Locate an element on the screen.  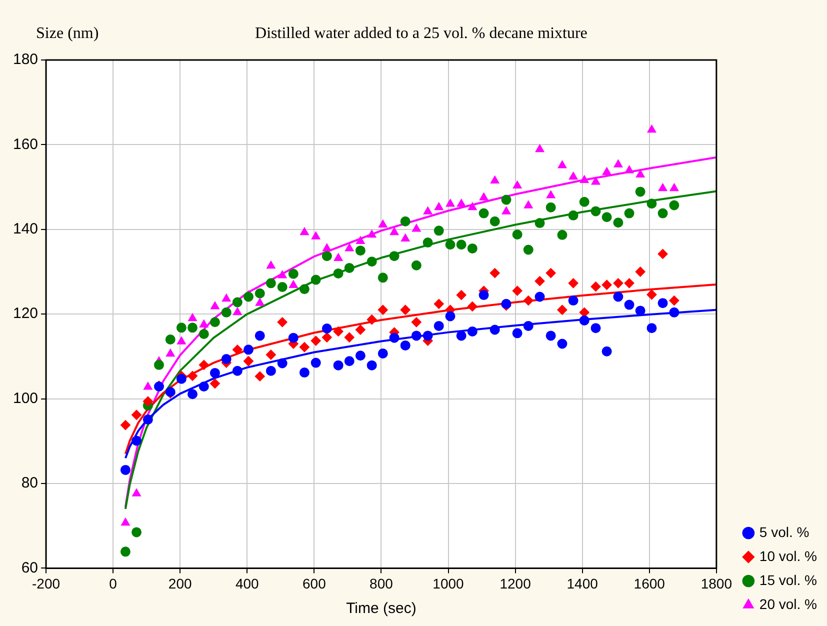
x-tick-label: 0 is located at coordinates (113, 583).